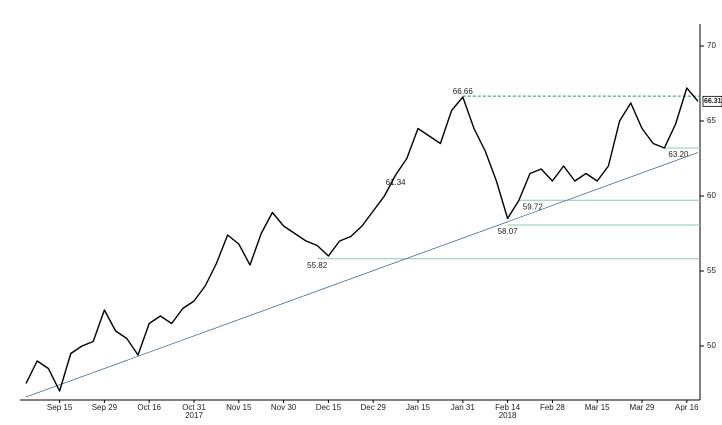 Image resolution: width=722 pixels, height=425 pixels. I want to click on last-price-label: 66.31, so click(713, 101).